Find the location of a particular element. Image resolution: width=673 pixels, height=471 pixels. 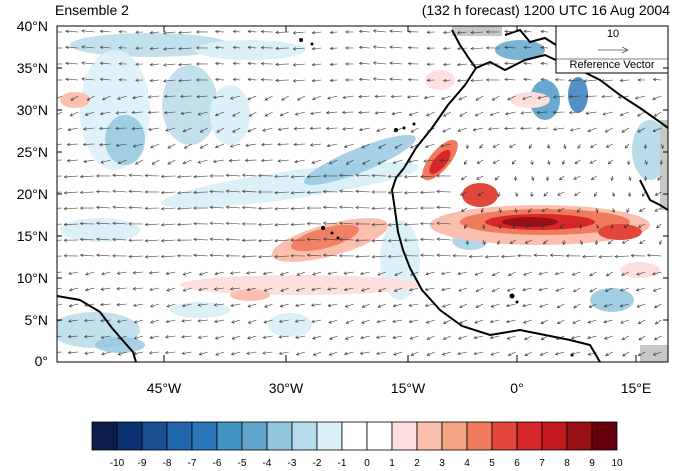

lat-tick-label: 5°N is located at coordinates (36, 320).